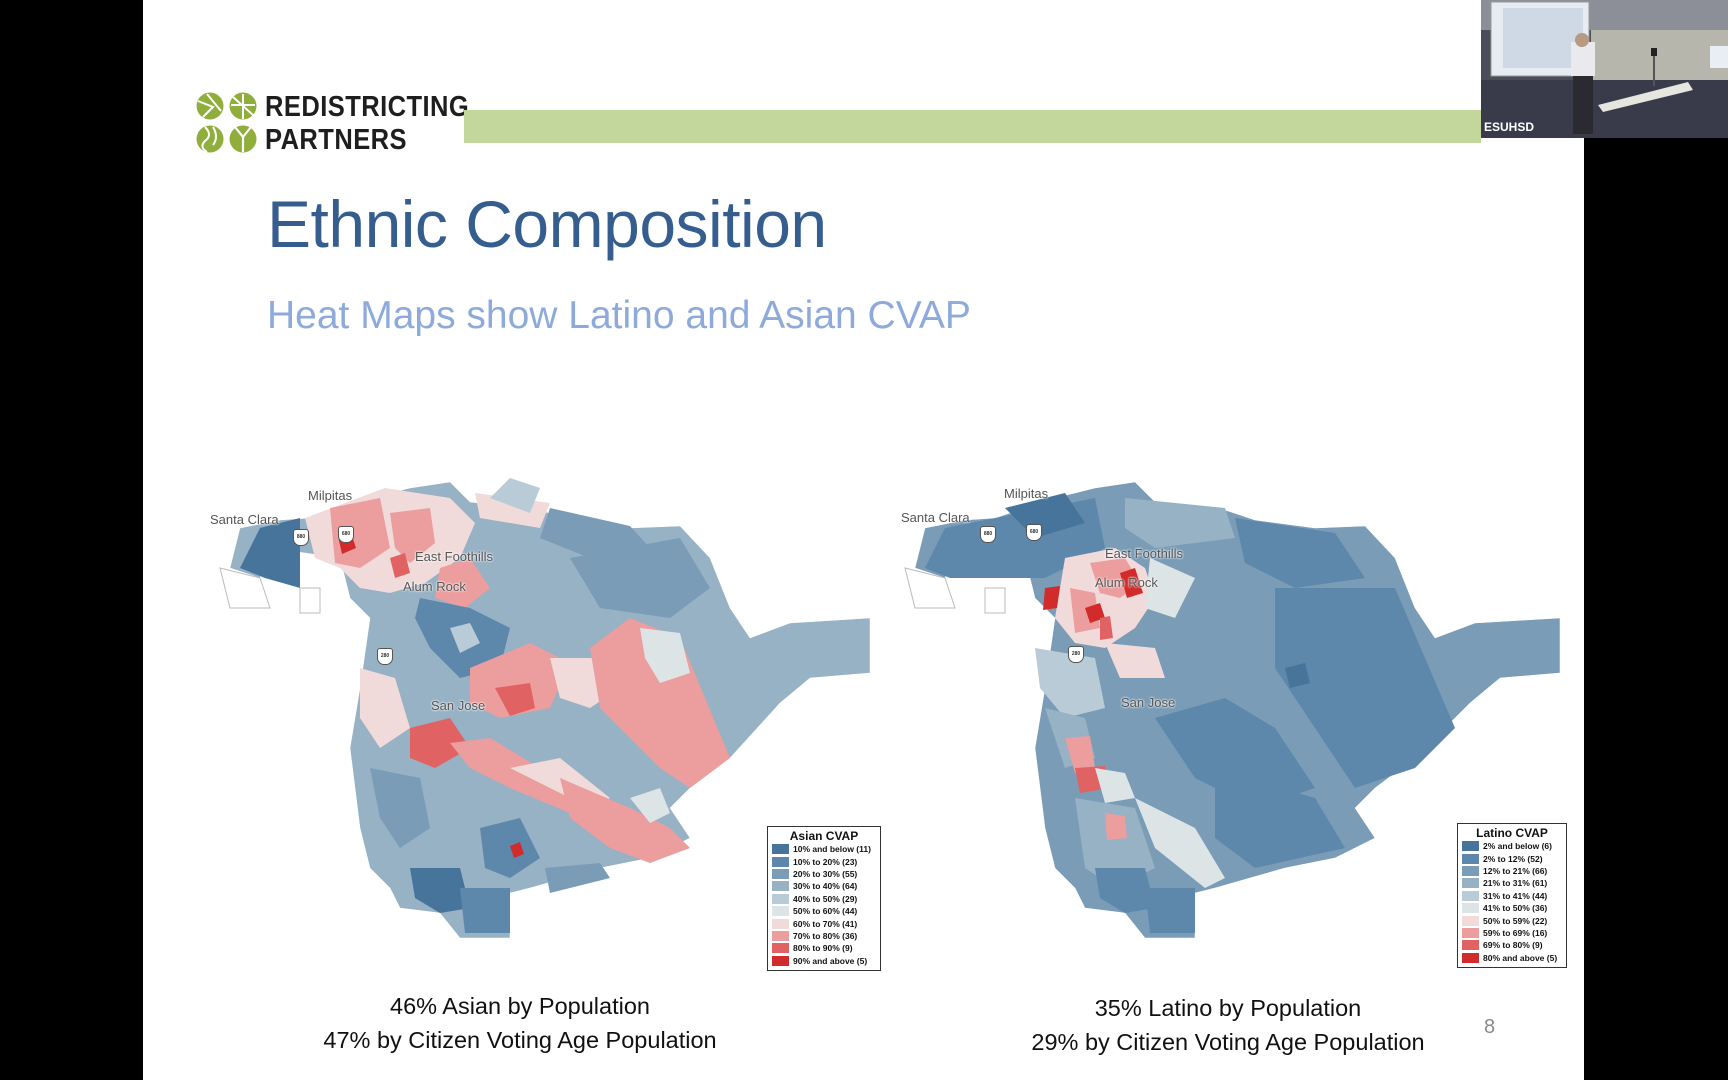 The image size is (1728, 1080). I want to click on legend-item: 2% and below (6), so click(1512, 846).